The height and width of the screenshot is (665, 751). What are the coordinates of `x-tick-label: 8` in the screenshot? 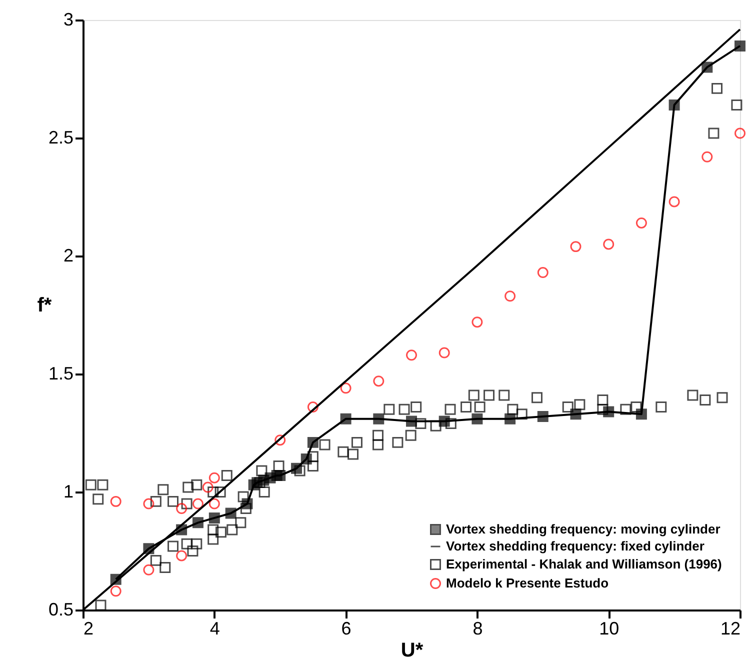 It's located at (477, 628).